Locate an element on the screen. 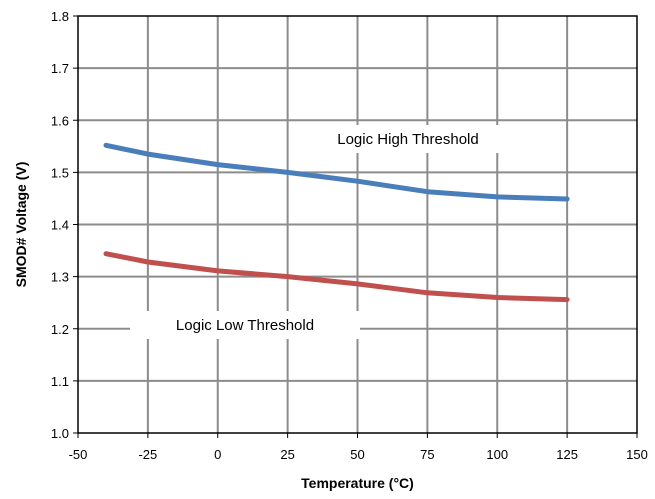 This screenshot has height=499, width=655. x-axis-title: Temperature (°C) is located at coordinates (357, 483).